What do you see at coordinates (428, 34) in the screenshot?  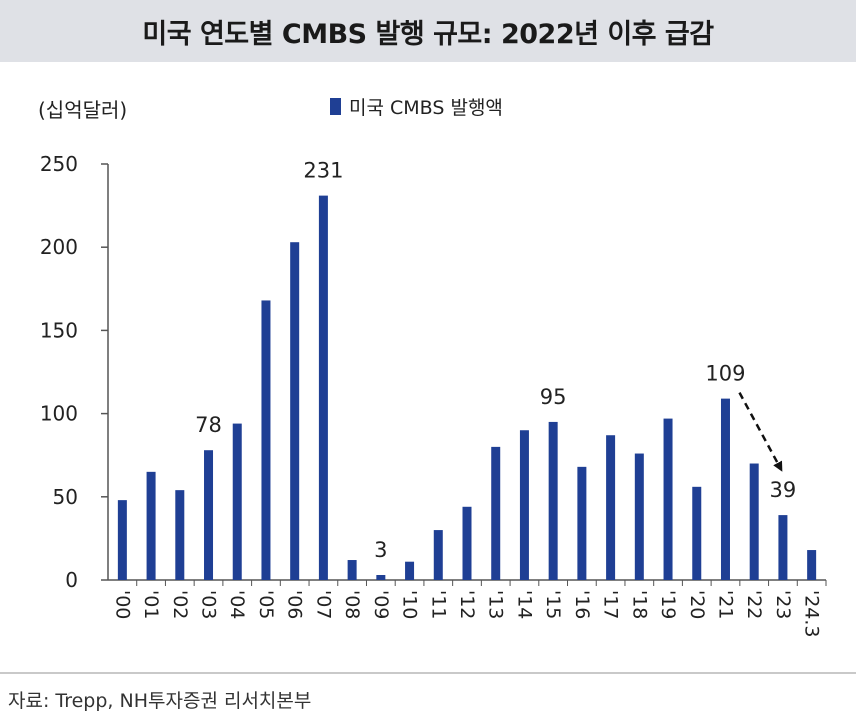 I see `chart-title: 미국 연도별 CMBS 발행 규모: 2022년 이후 급감` at bounding box center [428, 34].